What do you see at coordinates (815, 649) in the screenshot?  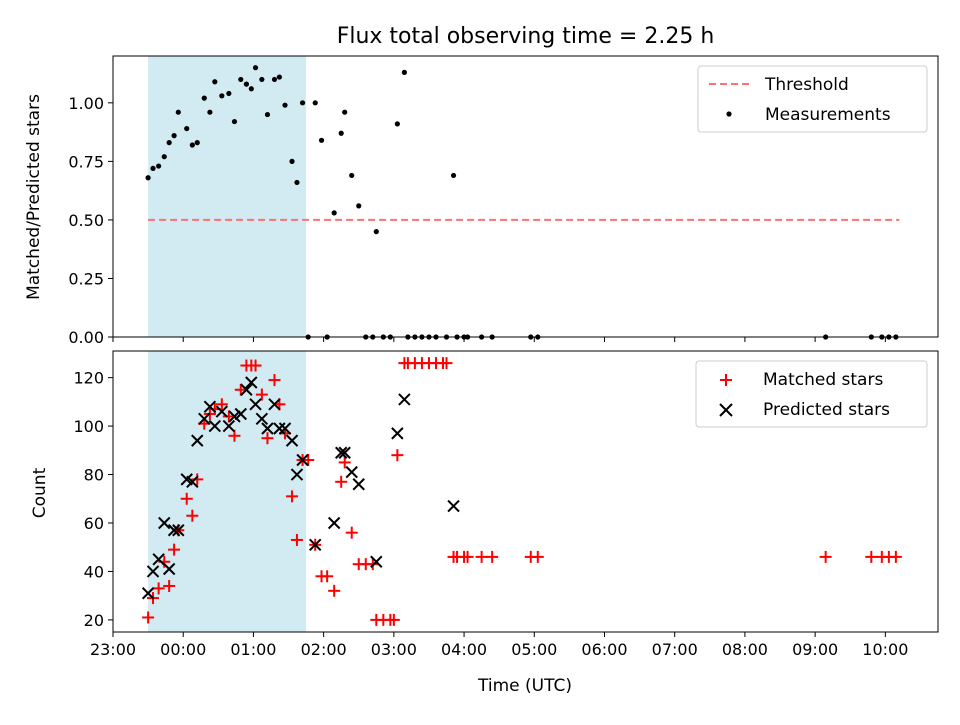 I see `x-tick-label: 09:00` at bounding box center [815, 649].